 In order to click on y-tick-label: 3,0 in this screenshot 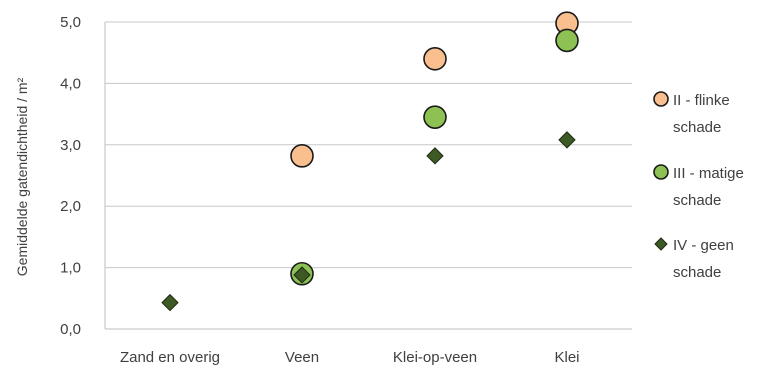, I will do `click(70, 145)`.